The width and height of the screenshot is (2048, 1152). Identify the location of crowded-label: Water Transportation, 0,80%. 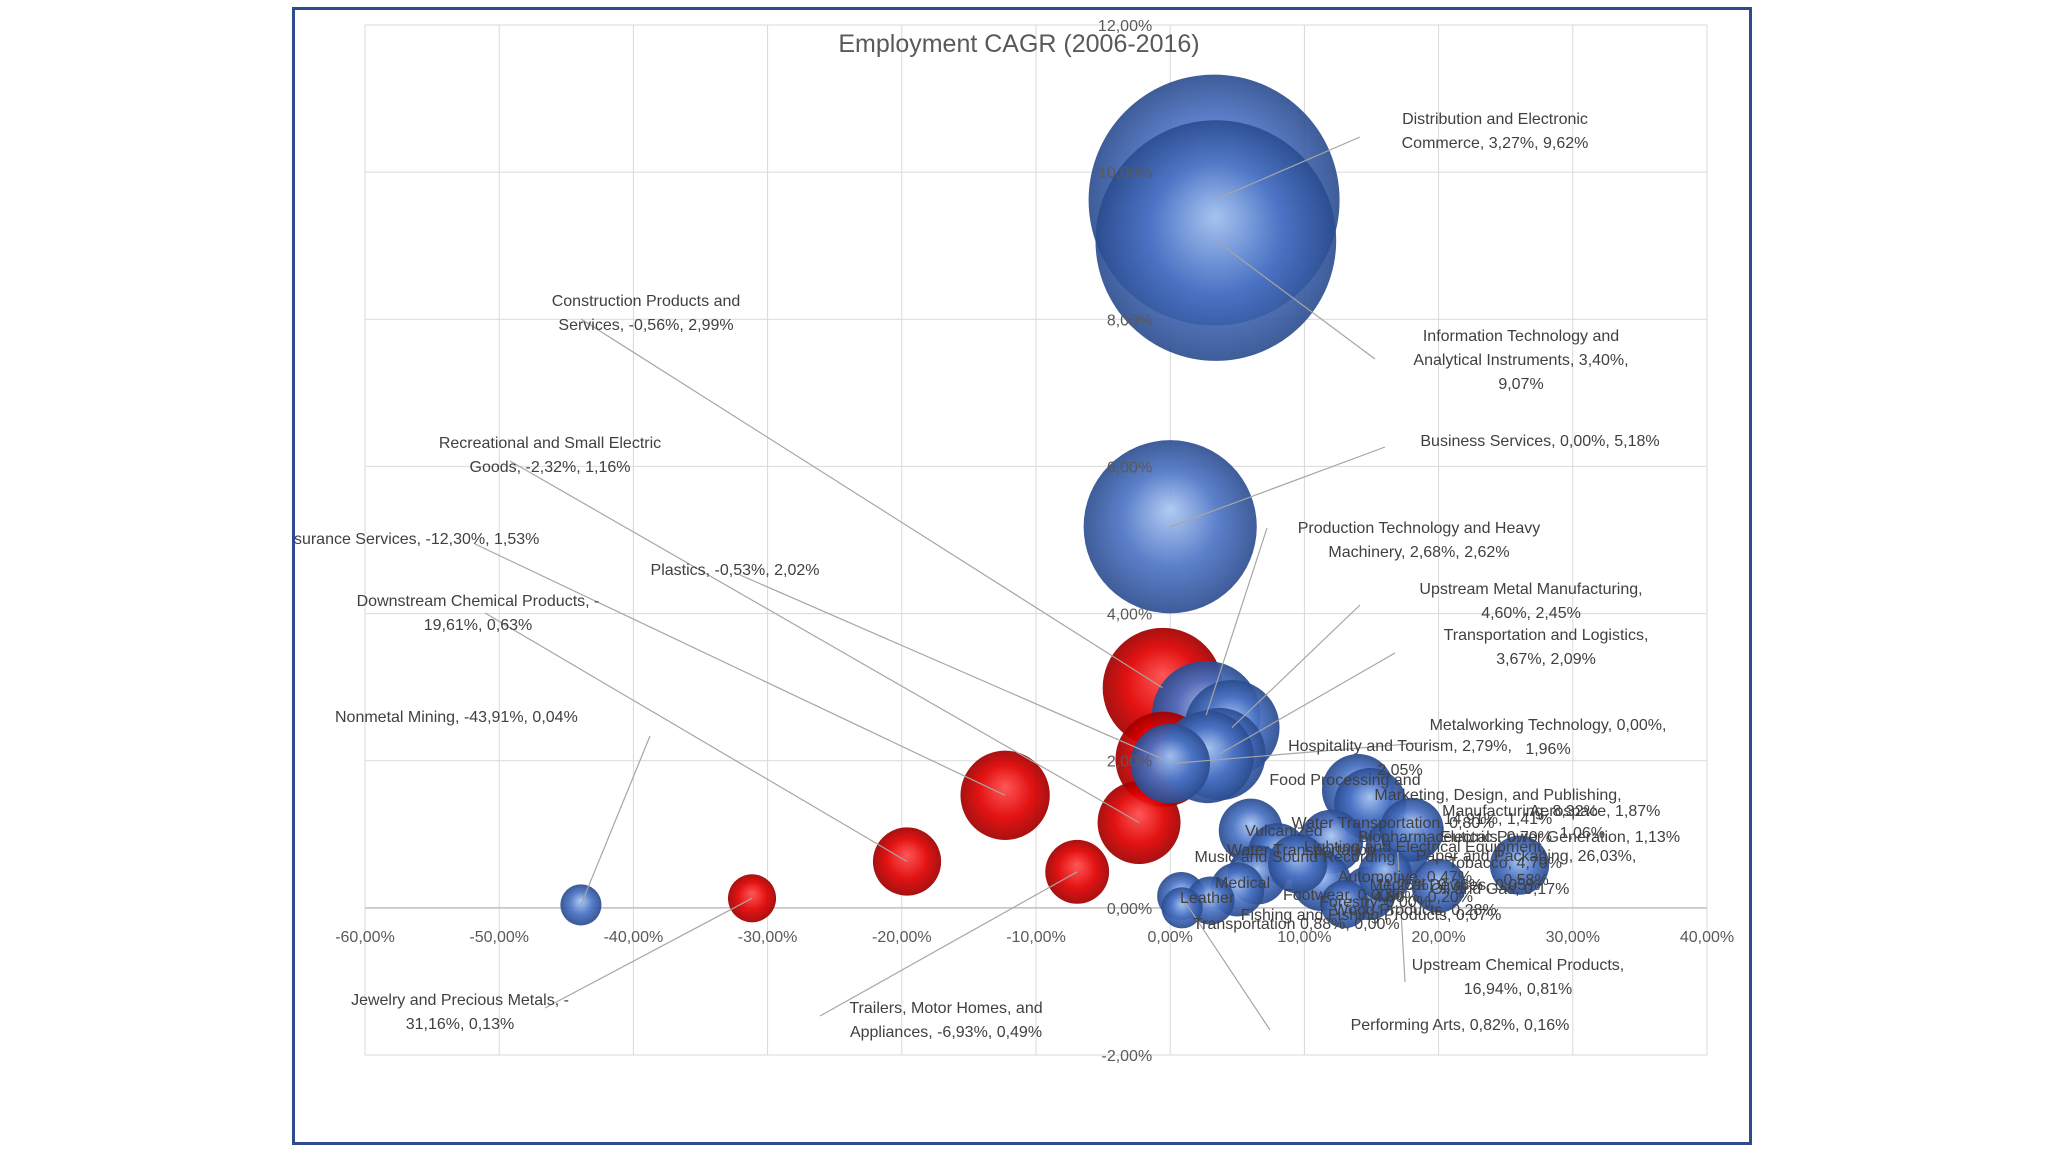
(1392, 823).